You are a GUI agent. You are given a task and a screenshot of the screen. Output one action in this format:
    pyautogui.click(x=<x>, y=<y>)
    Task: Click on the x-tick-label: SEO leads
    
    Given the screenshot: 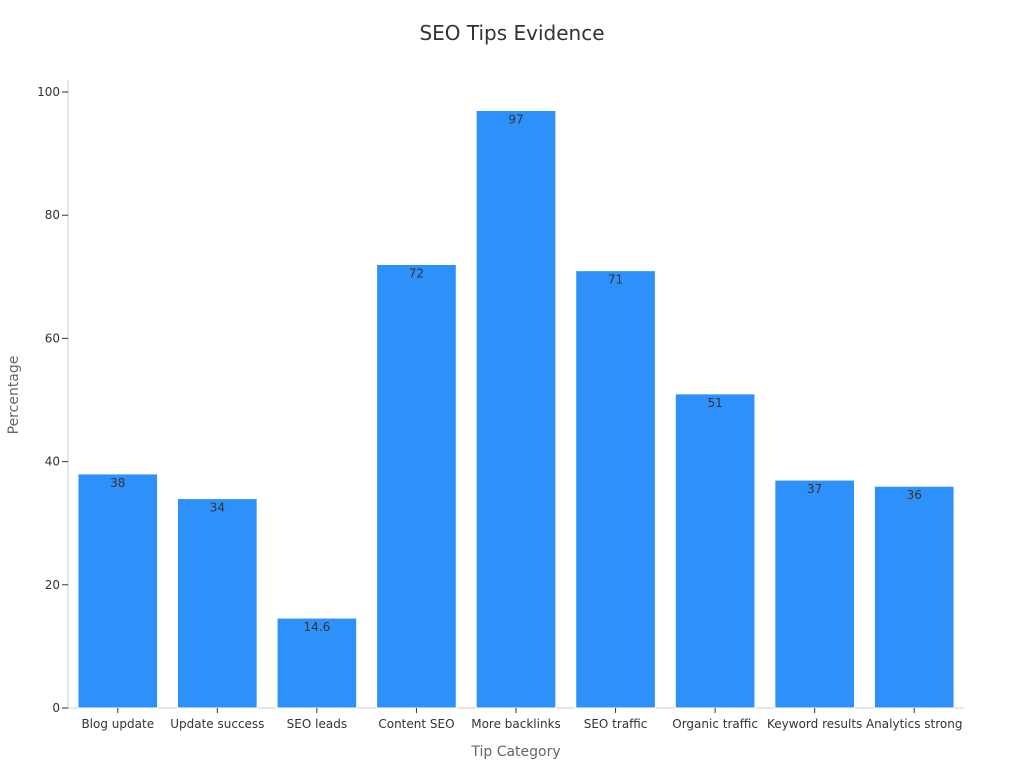 What is the action you would take?
    pyautogui.click(x=317, y=724)
    